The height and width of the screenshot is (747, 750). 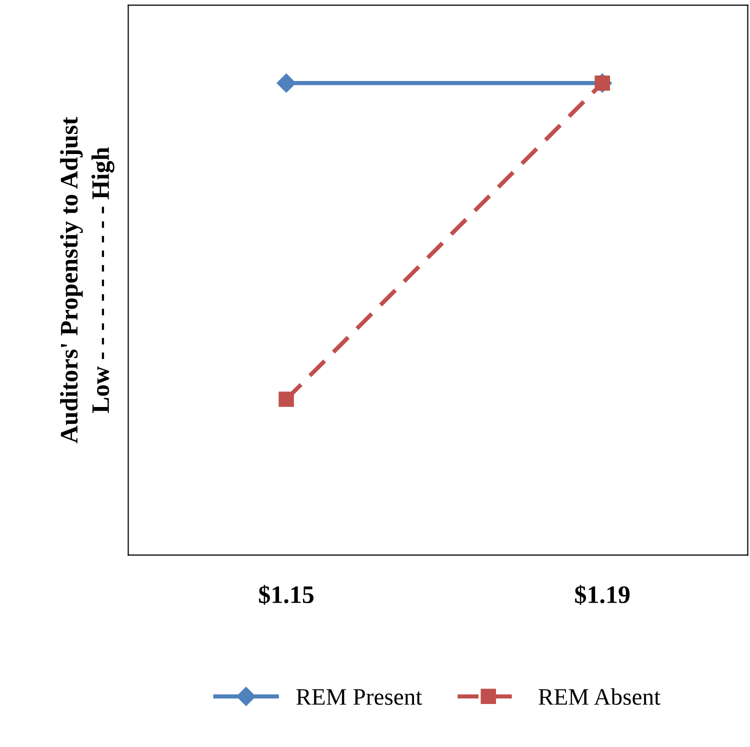 What do you see at coordinates (87, 280) in the screenshot?
I see `y-axis-title: Auditors' Propenstiy to Adjust Low - - - - - - - - - - - High` at bounding box center [87, 280].